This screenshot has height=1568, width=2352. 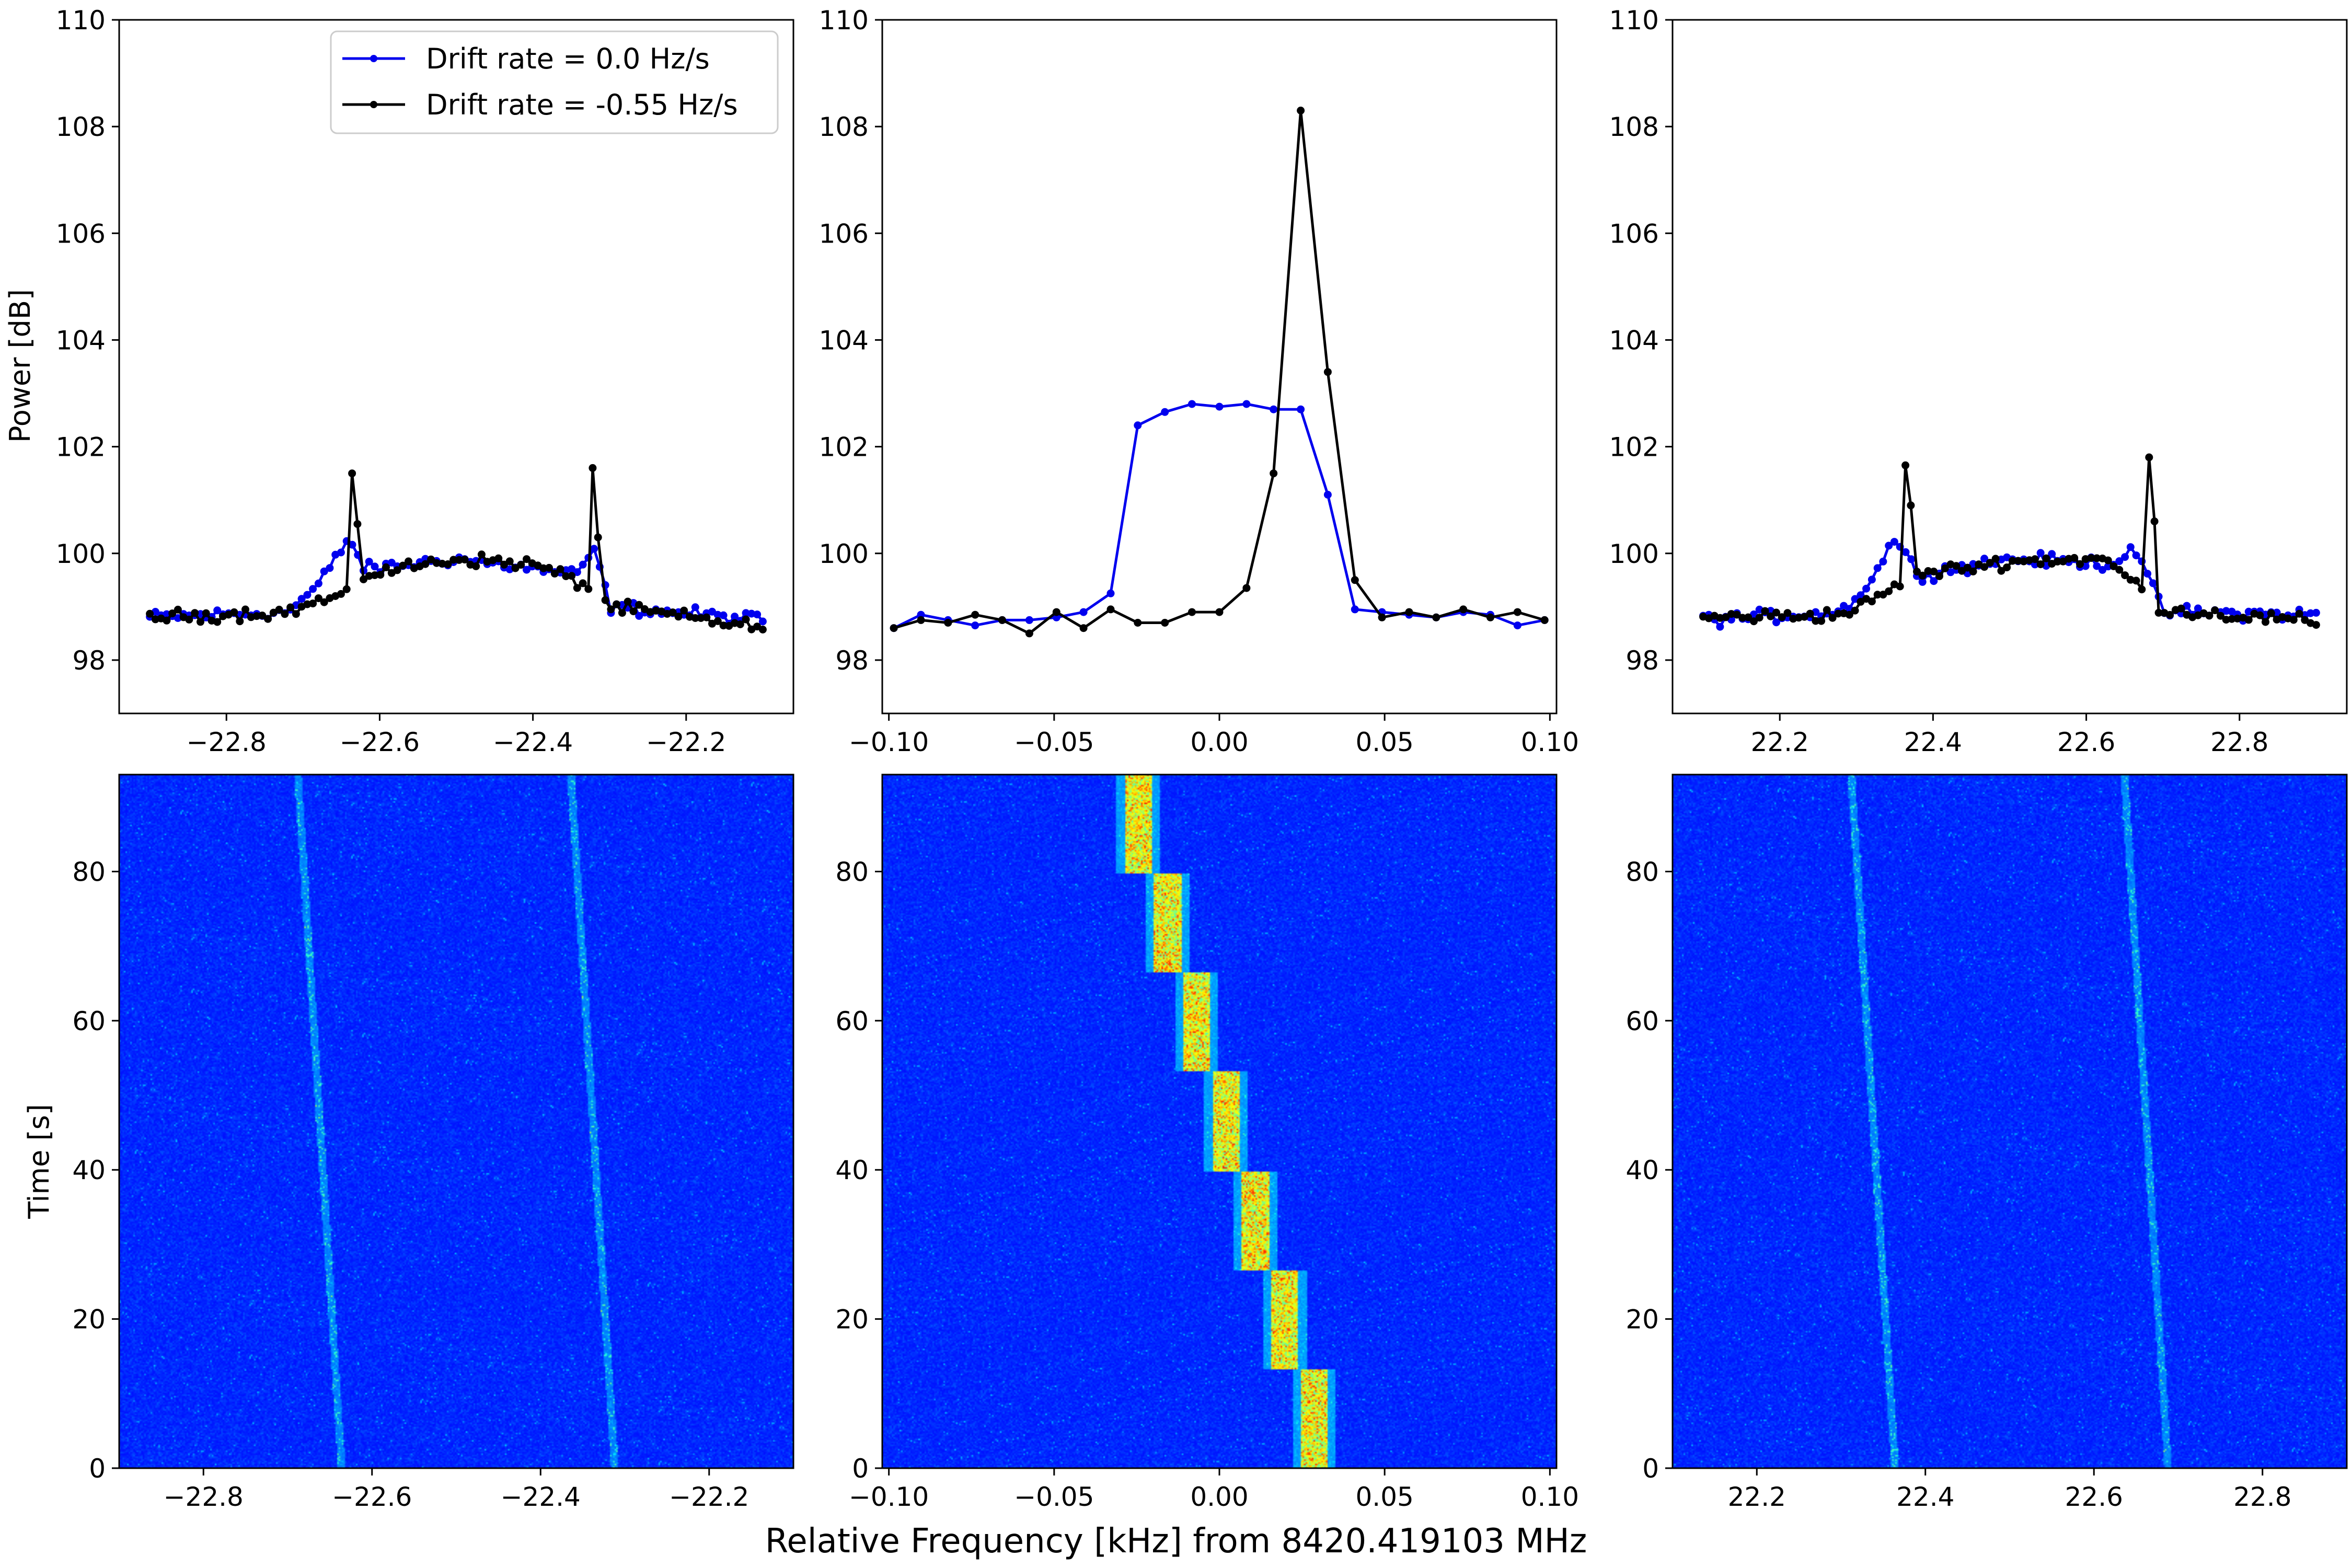 What do you see at coordinates (38, 1161) in the screenshot?
I see `y-axis-label-time: Time [s]` at bounding box center [38, 1161].